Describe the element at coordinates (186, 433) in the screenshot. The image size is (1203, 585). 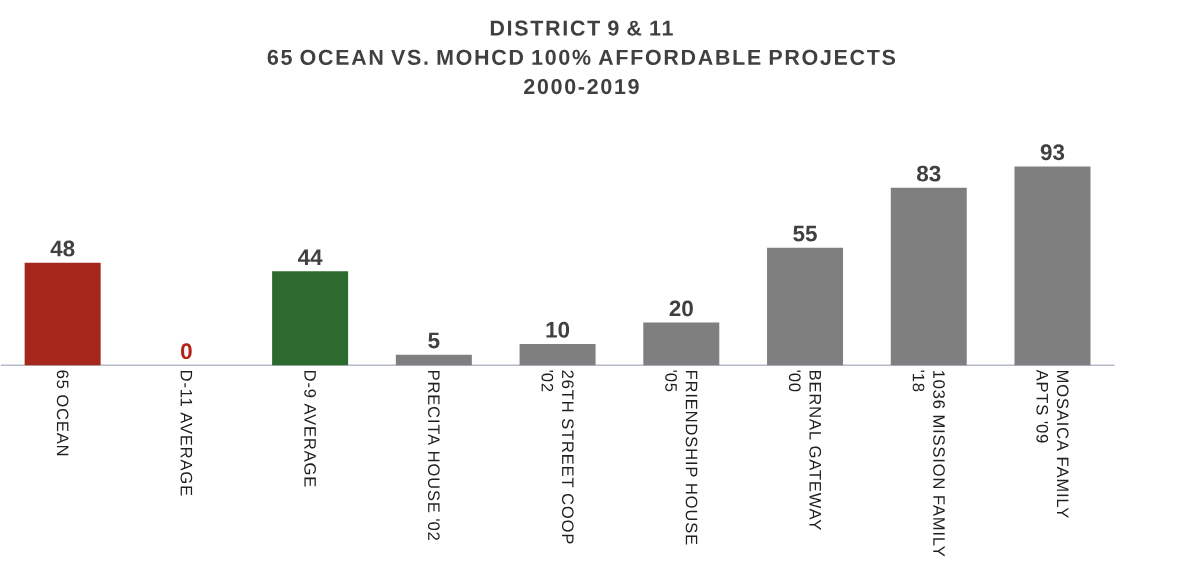
I see `x-tick-label: D-11 AVERAGE` at that location.